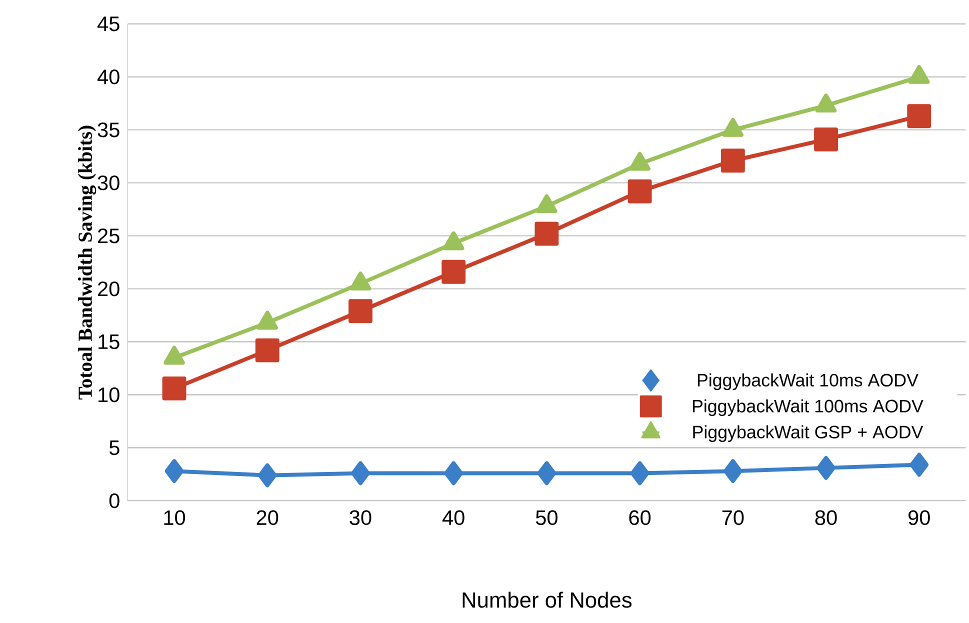 The width and height of the screenshot is (969, 623). I want to click on legend-label: PiggybackWait GSP + AODV, so click(808, 433).